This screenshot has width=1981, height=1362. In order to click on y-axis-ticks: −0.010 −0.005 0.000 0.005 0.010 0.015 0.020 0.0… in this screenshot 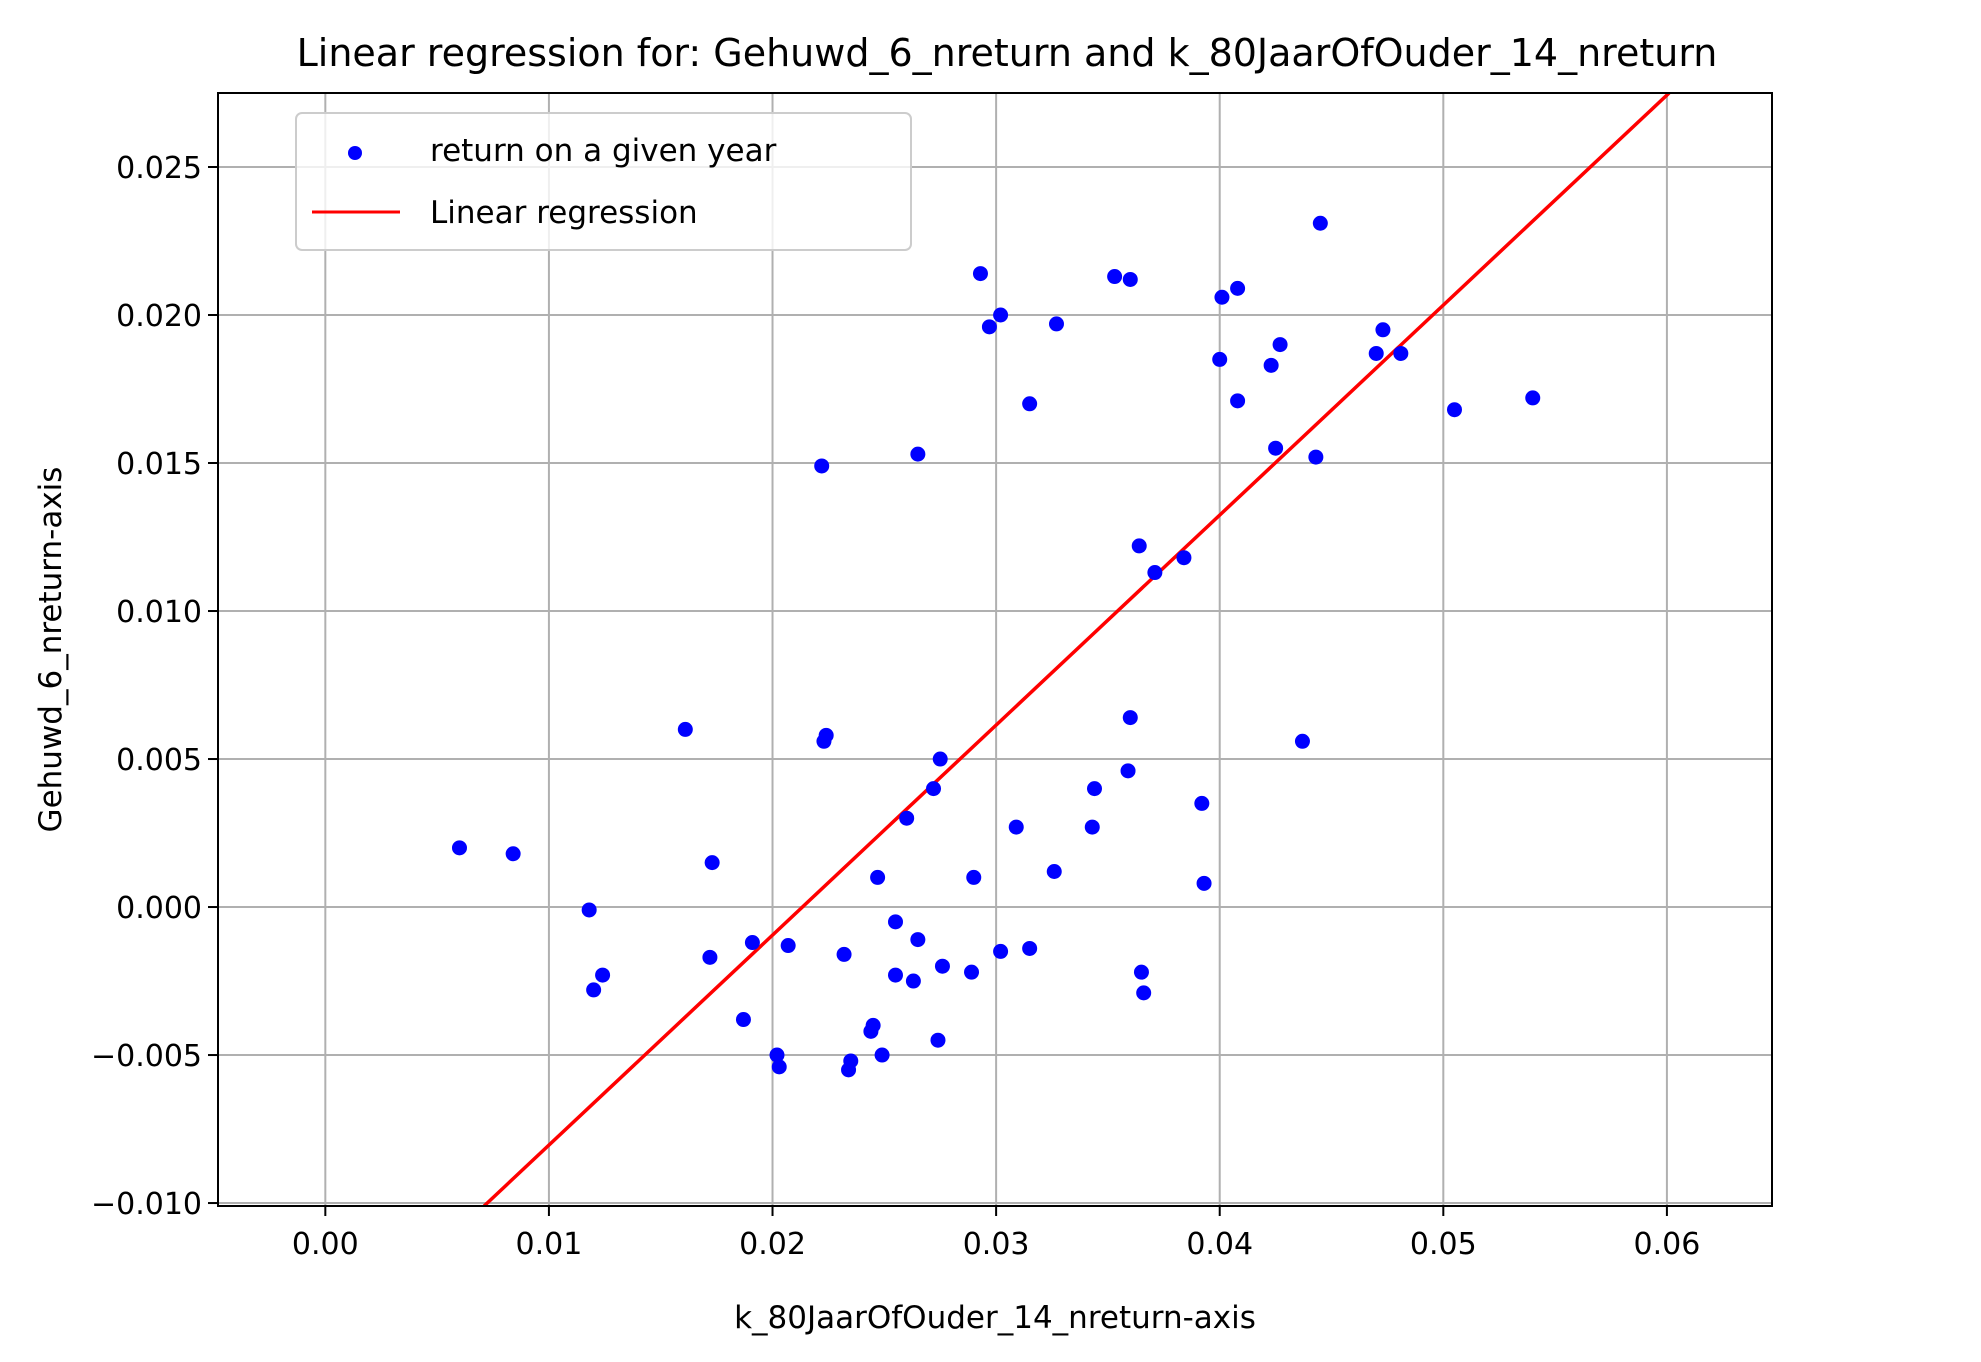, I will do `click(154, 686)`.